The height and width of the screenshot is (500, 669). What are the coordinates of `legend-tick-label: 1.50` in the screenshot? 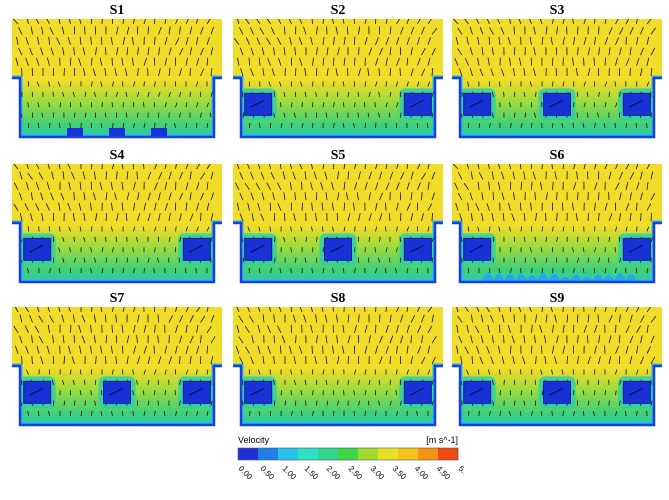 It's located at (312, 473).